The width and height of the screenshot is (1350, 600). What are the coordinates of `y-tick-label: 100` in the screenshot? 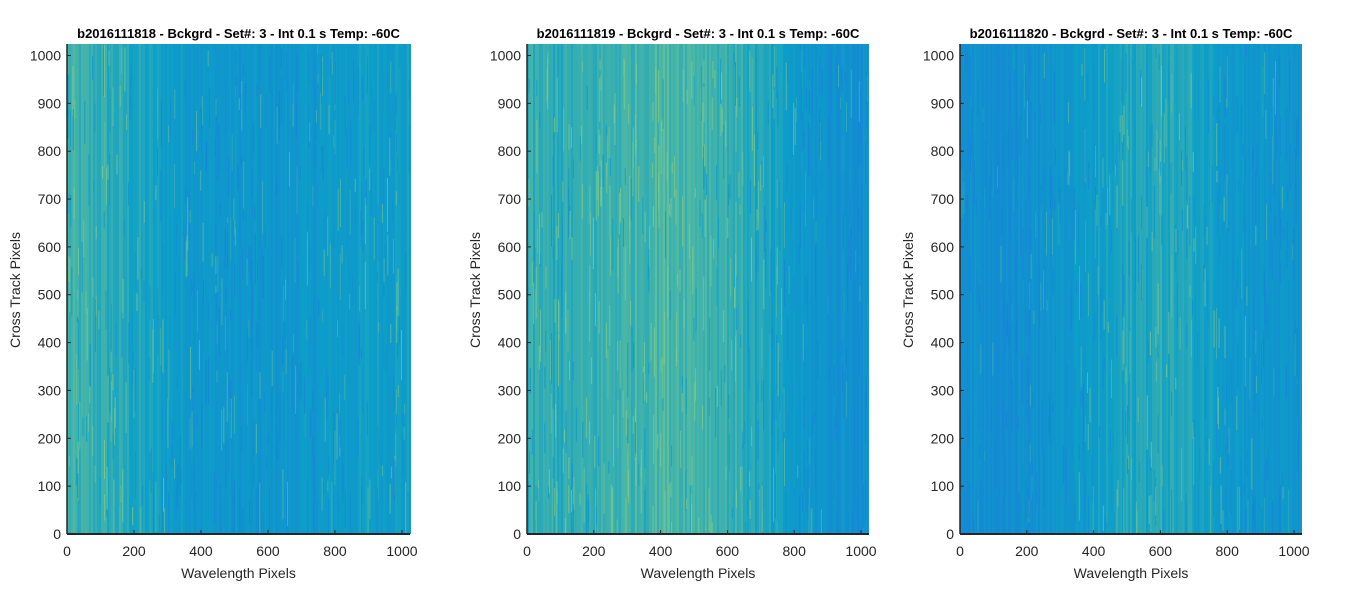 It's located at (50, 486).